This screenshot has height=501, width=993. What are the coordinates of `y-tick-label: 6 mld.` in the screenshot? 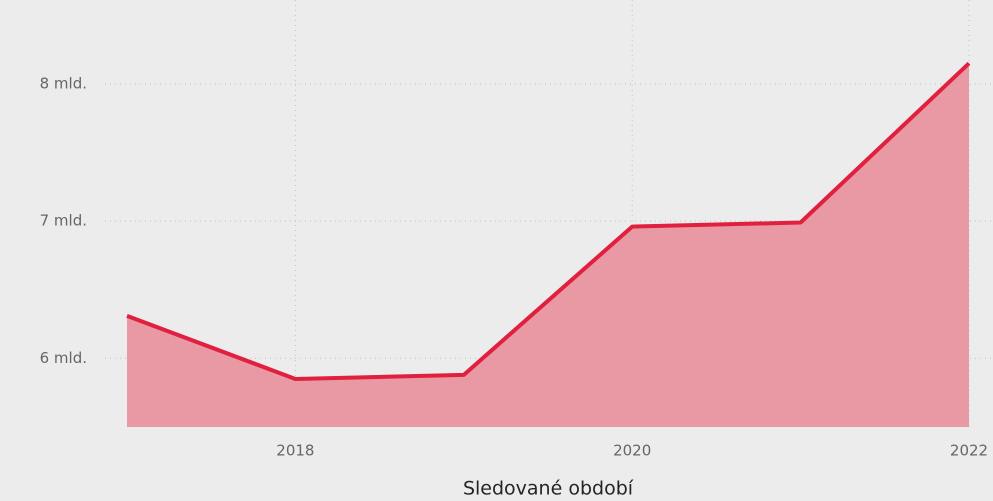 It's located at (63, 358).